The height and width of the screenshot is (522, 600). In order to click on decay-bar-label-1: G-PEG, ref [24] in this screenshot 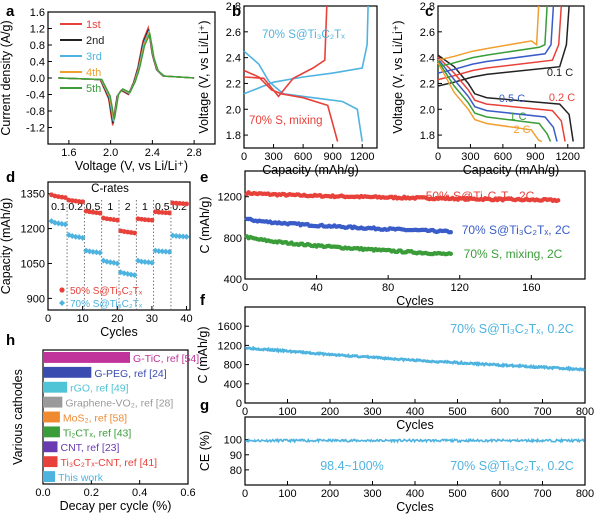, I will do `click(130, 374)`.